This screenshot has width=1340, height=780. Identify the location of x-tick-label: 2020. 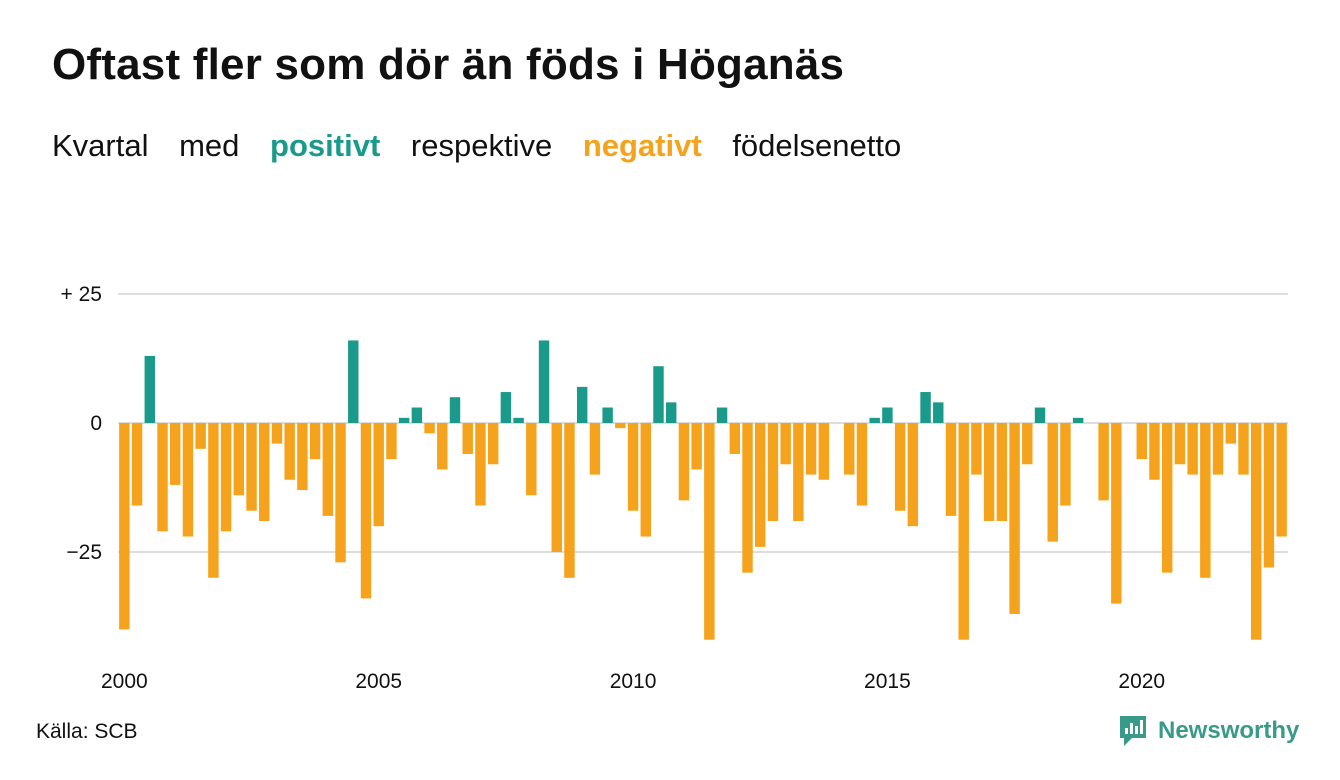
(1141, 681).